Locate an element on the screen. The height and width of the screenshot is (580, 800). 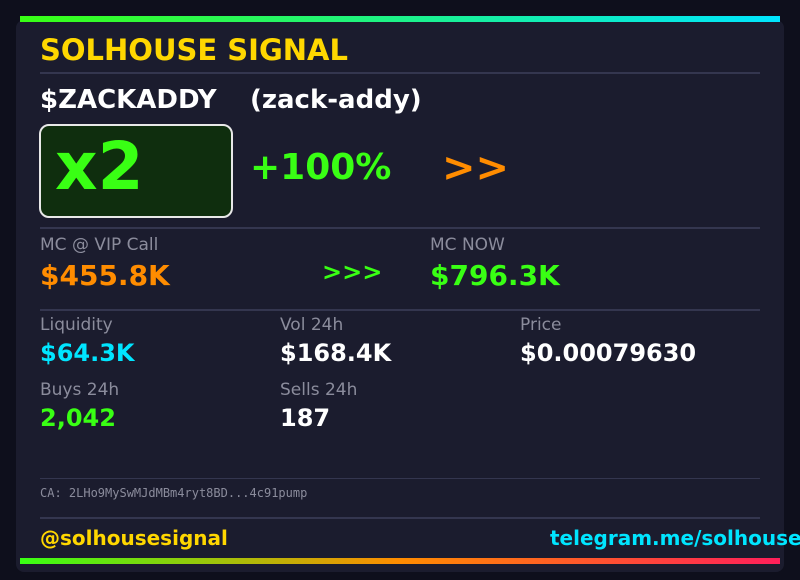
stat-label: Sells 24h is located at coordinates (319, 390).